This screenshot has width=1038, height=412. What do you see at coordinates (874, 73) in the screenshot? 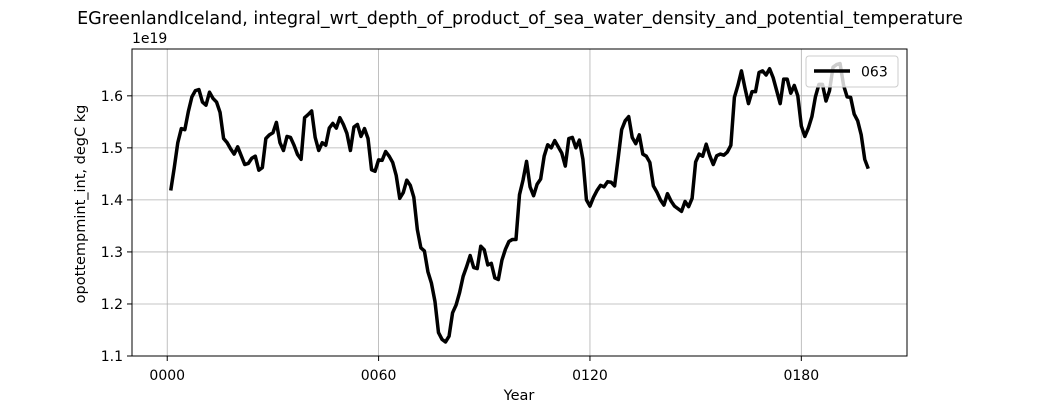
I see `legend-entry-label: 063` at bounding box center [874, 73].